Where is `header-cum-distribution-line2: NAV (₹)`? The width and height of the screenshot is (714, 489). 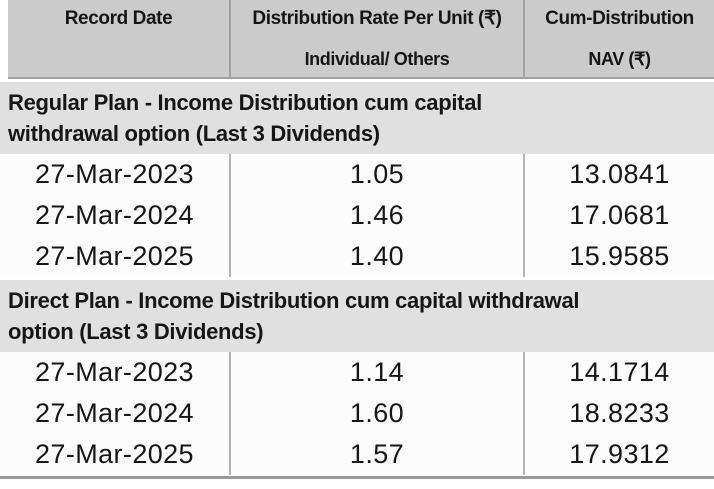
header-cum-distribution-line2: NAV (₹) is located at coordinates (619, 59).